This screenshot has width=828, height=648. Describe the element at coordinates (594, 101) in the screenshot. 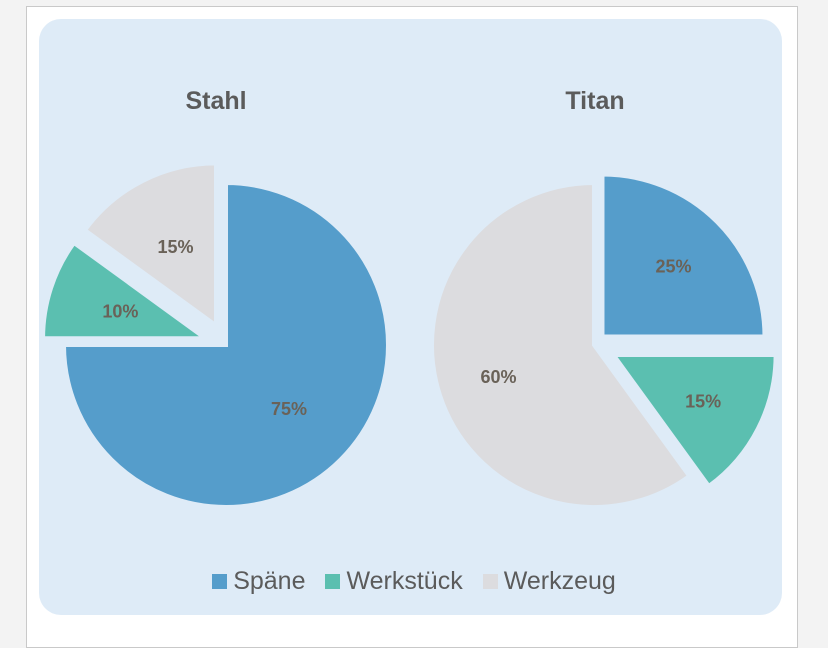

I see `chart-title-titan: Titan` at that location.